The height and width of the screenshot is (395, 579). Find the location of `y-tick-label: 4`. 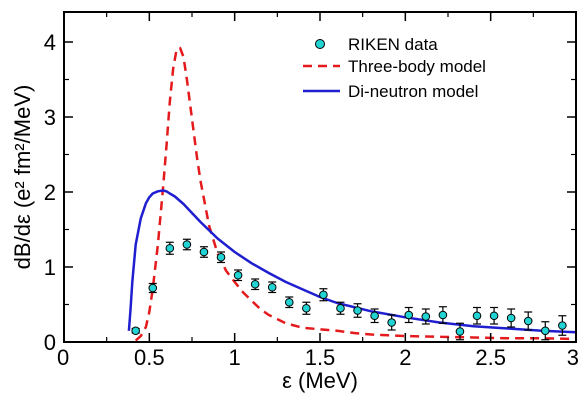

y-tick-label: 4 is located at coordinates (50, 42).